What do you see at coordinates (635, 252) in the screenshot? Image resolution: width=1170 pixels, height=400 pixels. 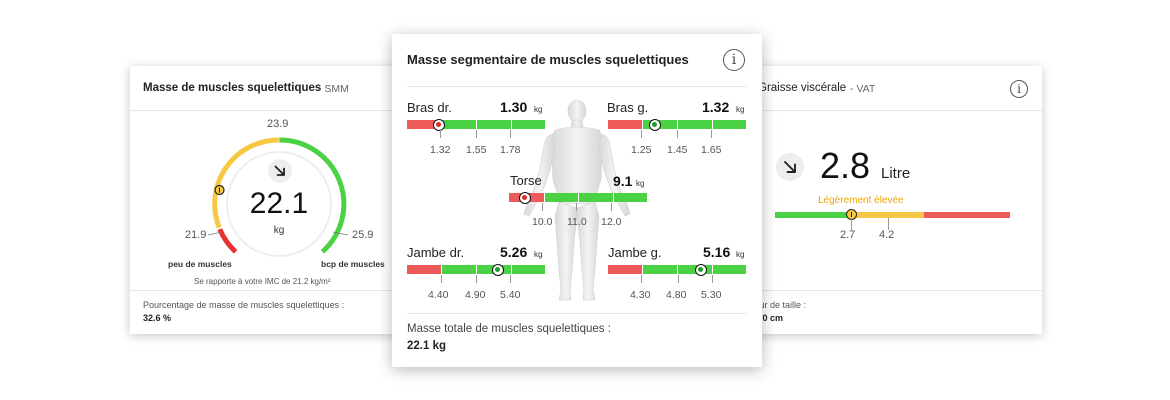 I see `left-leg-label: Jambe g.` at bounding box center [635, 252].